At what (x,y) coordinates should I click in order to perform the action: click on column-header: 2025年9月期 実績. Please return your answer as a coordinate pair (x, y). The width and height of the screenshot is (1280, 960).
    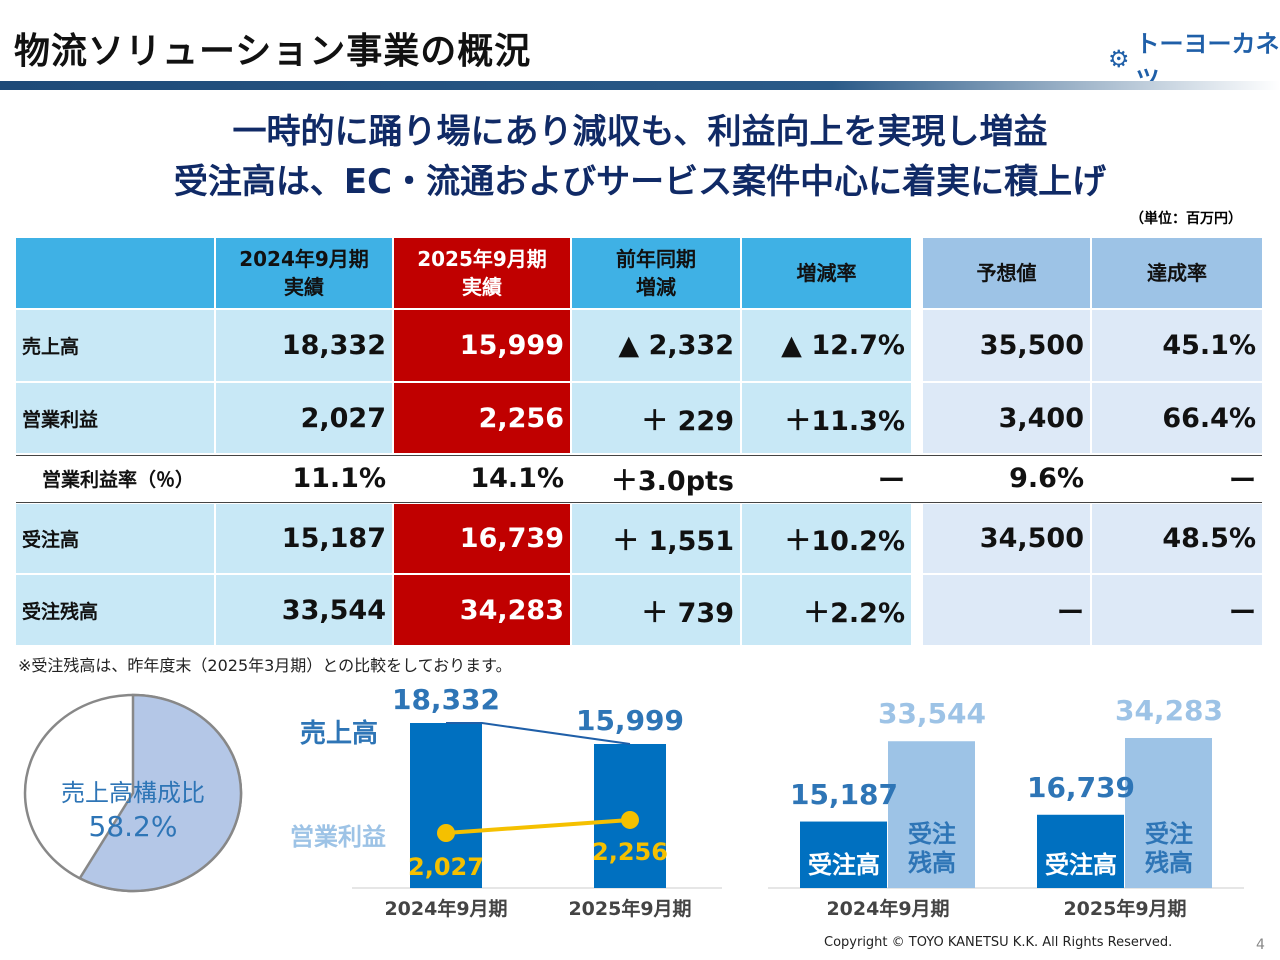
    Looking at the image, I should click on (482, 273).